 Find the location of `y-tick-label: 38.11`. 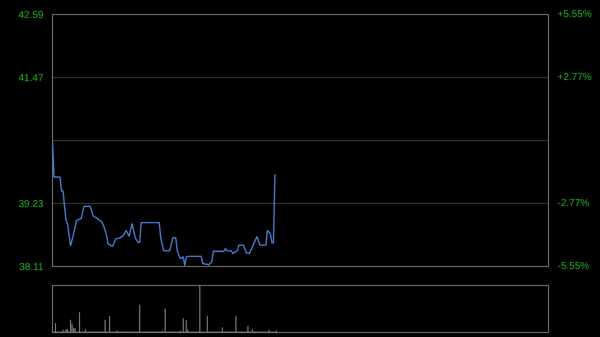

y-tick-label: 38.11 is located at coordinates (31, 267).